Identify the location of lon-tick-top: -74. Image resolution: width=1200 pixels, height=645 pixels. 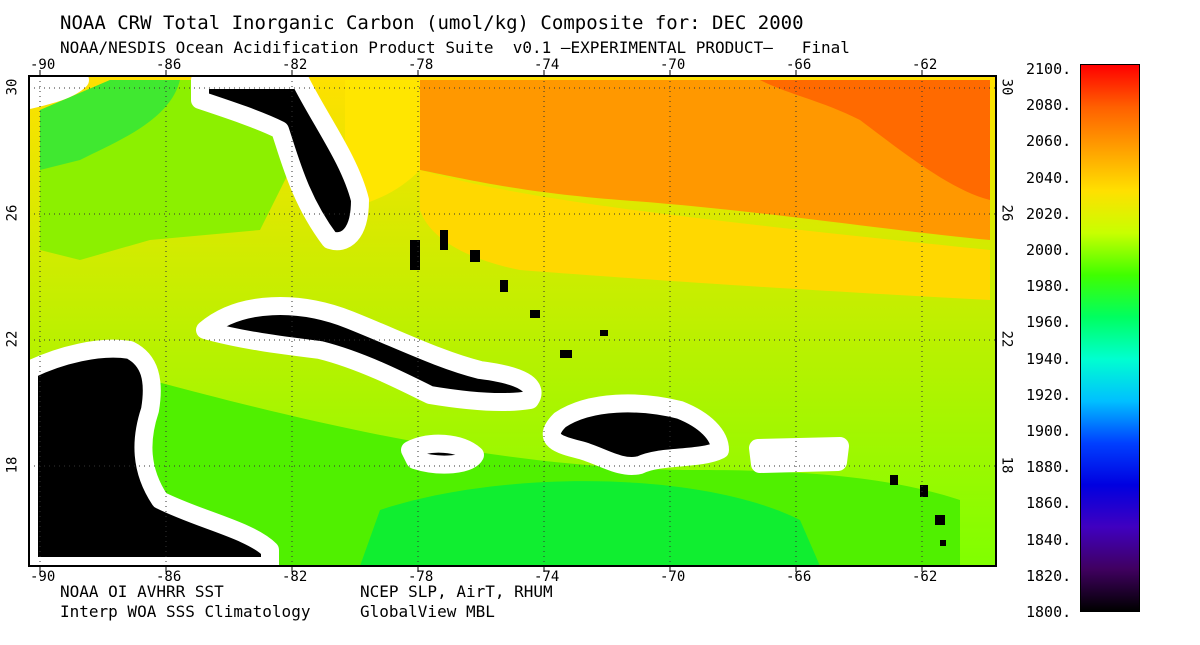
(547, 65).